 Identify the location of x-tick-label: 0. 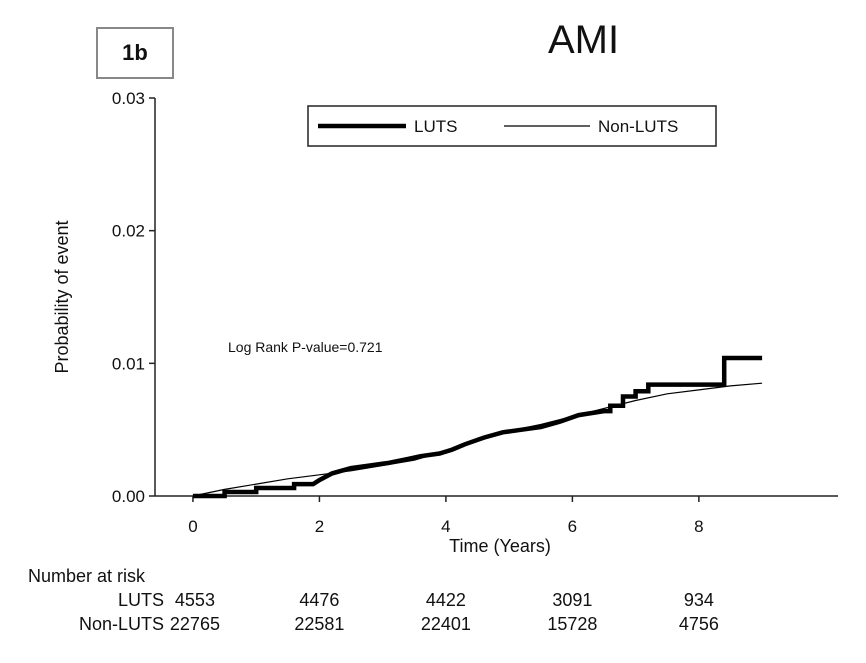
(192, 526).